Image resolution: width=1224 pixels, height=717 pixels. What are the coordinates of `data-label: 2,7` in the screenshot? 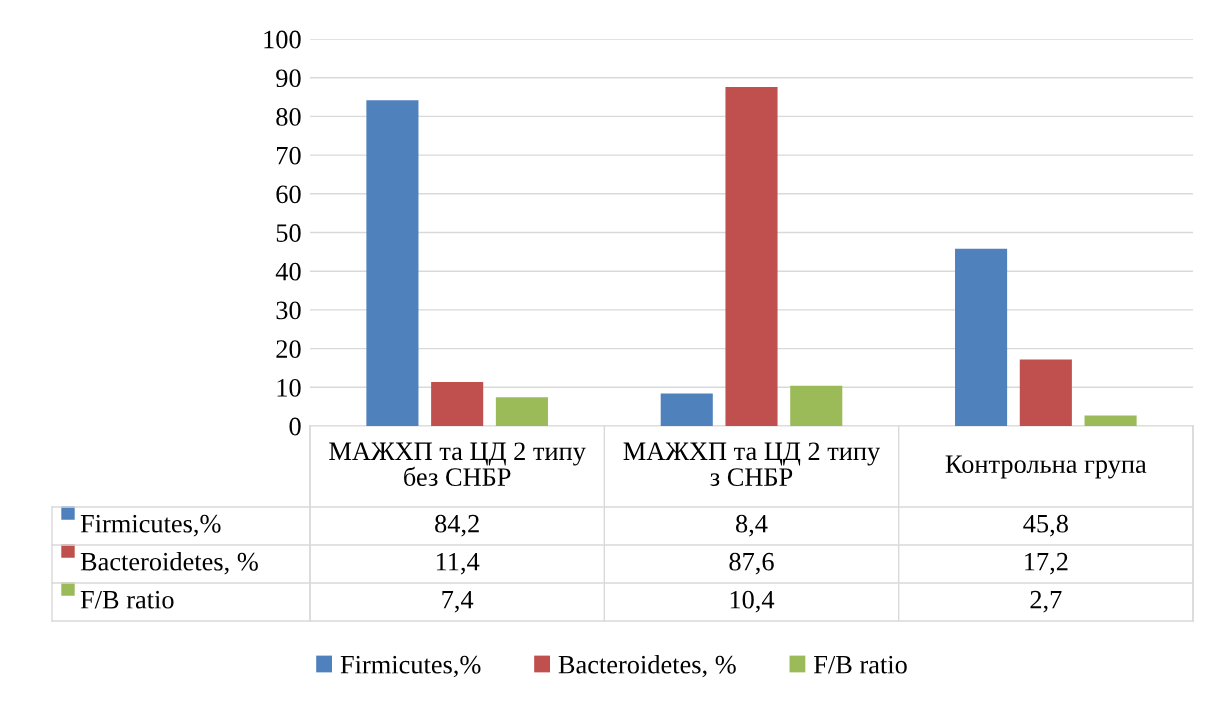 It's located at (1046, 601).